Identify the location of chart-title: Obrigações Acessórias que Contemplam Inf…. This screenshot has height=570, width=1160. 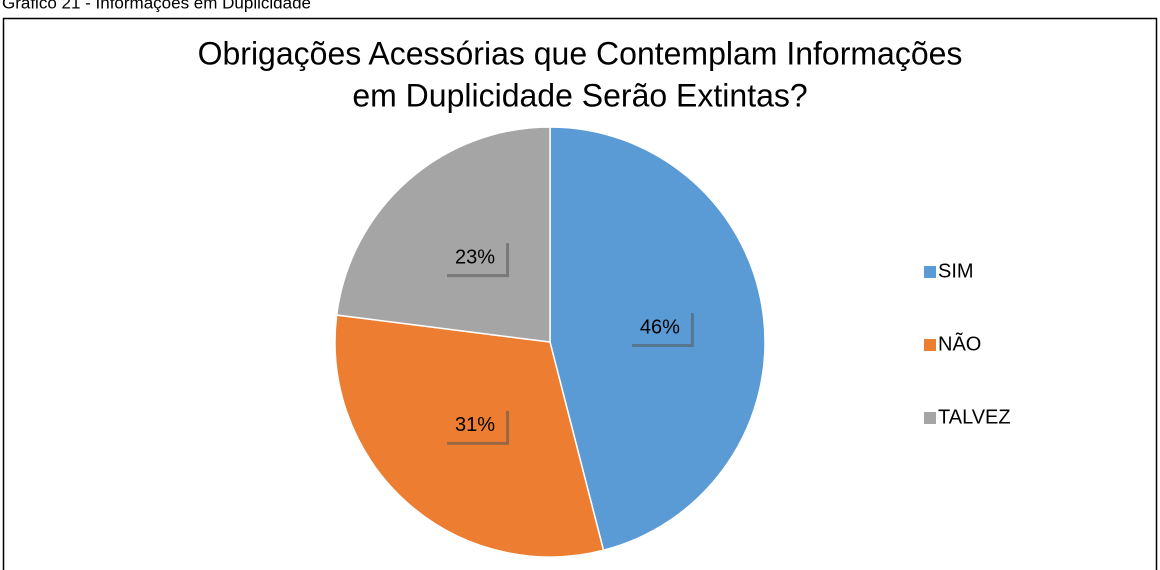
(580, 53).